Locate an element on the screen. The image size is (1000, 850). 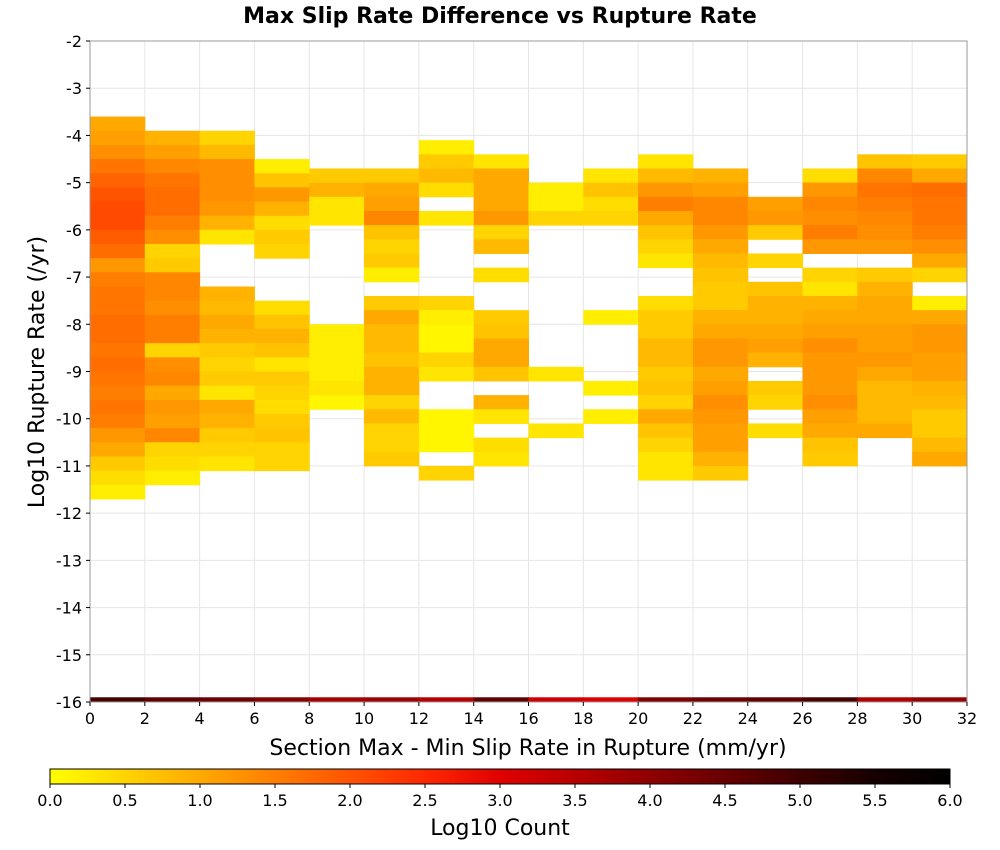
y-tick-label: -14 is located at coordinates (69, 608).